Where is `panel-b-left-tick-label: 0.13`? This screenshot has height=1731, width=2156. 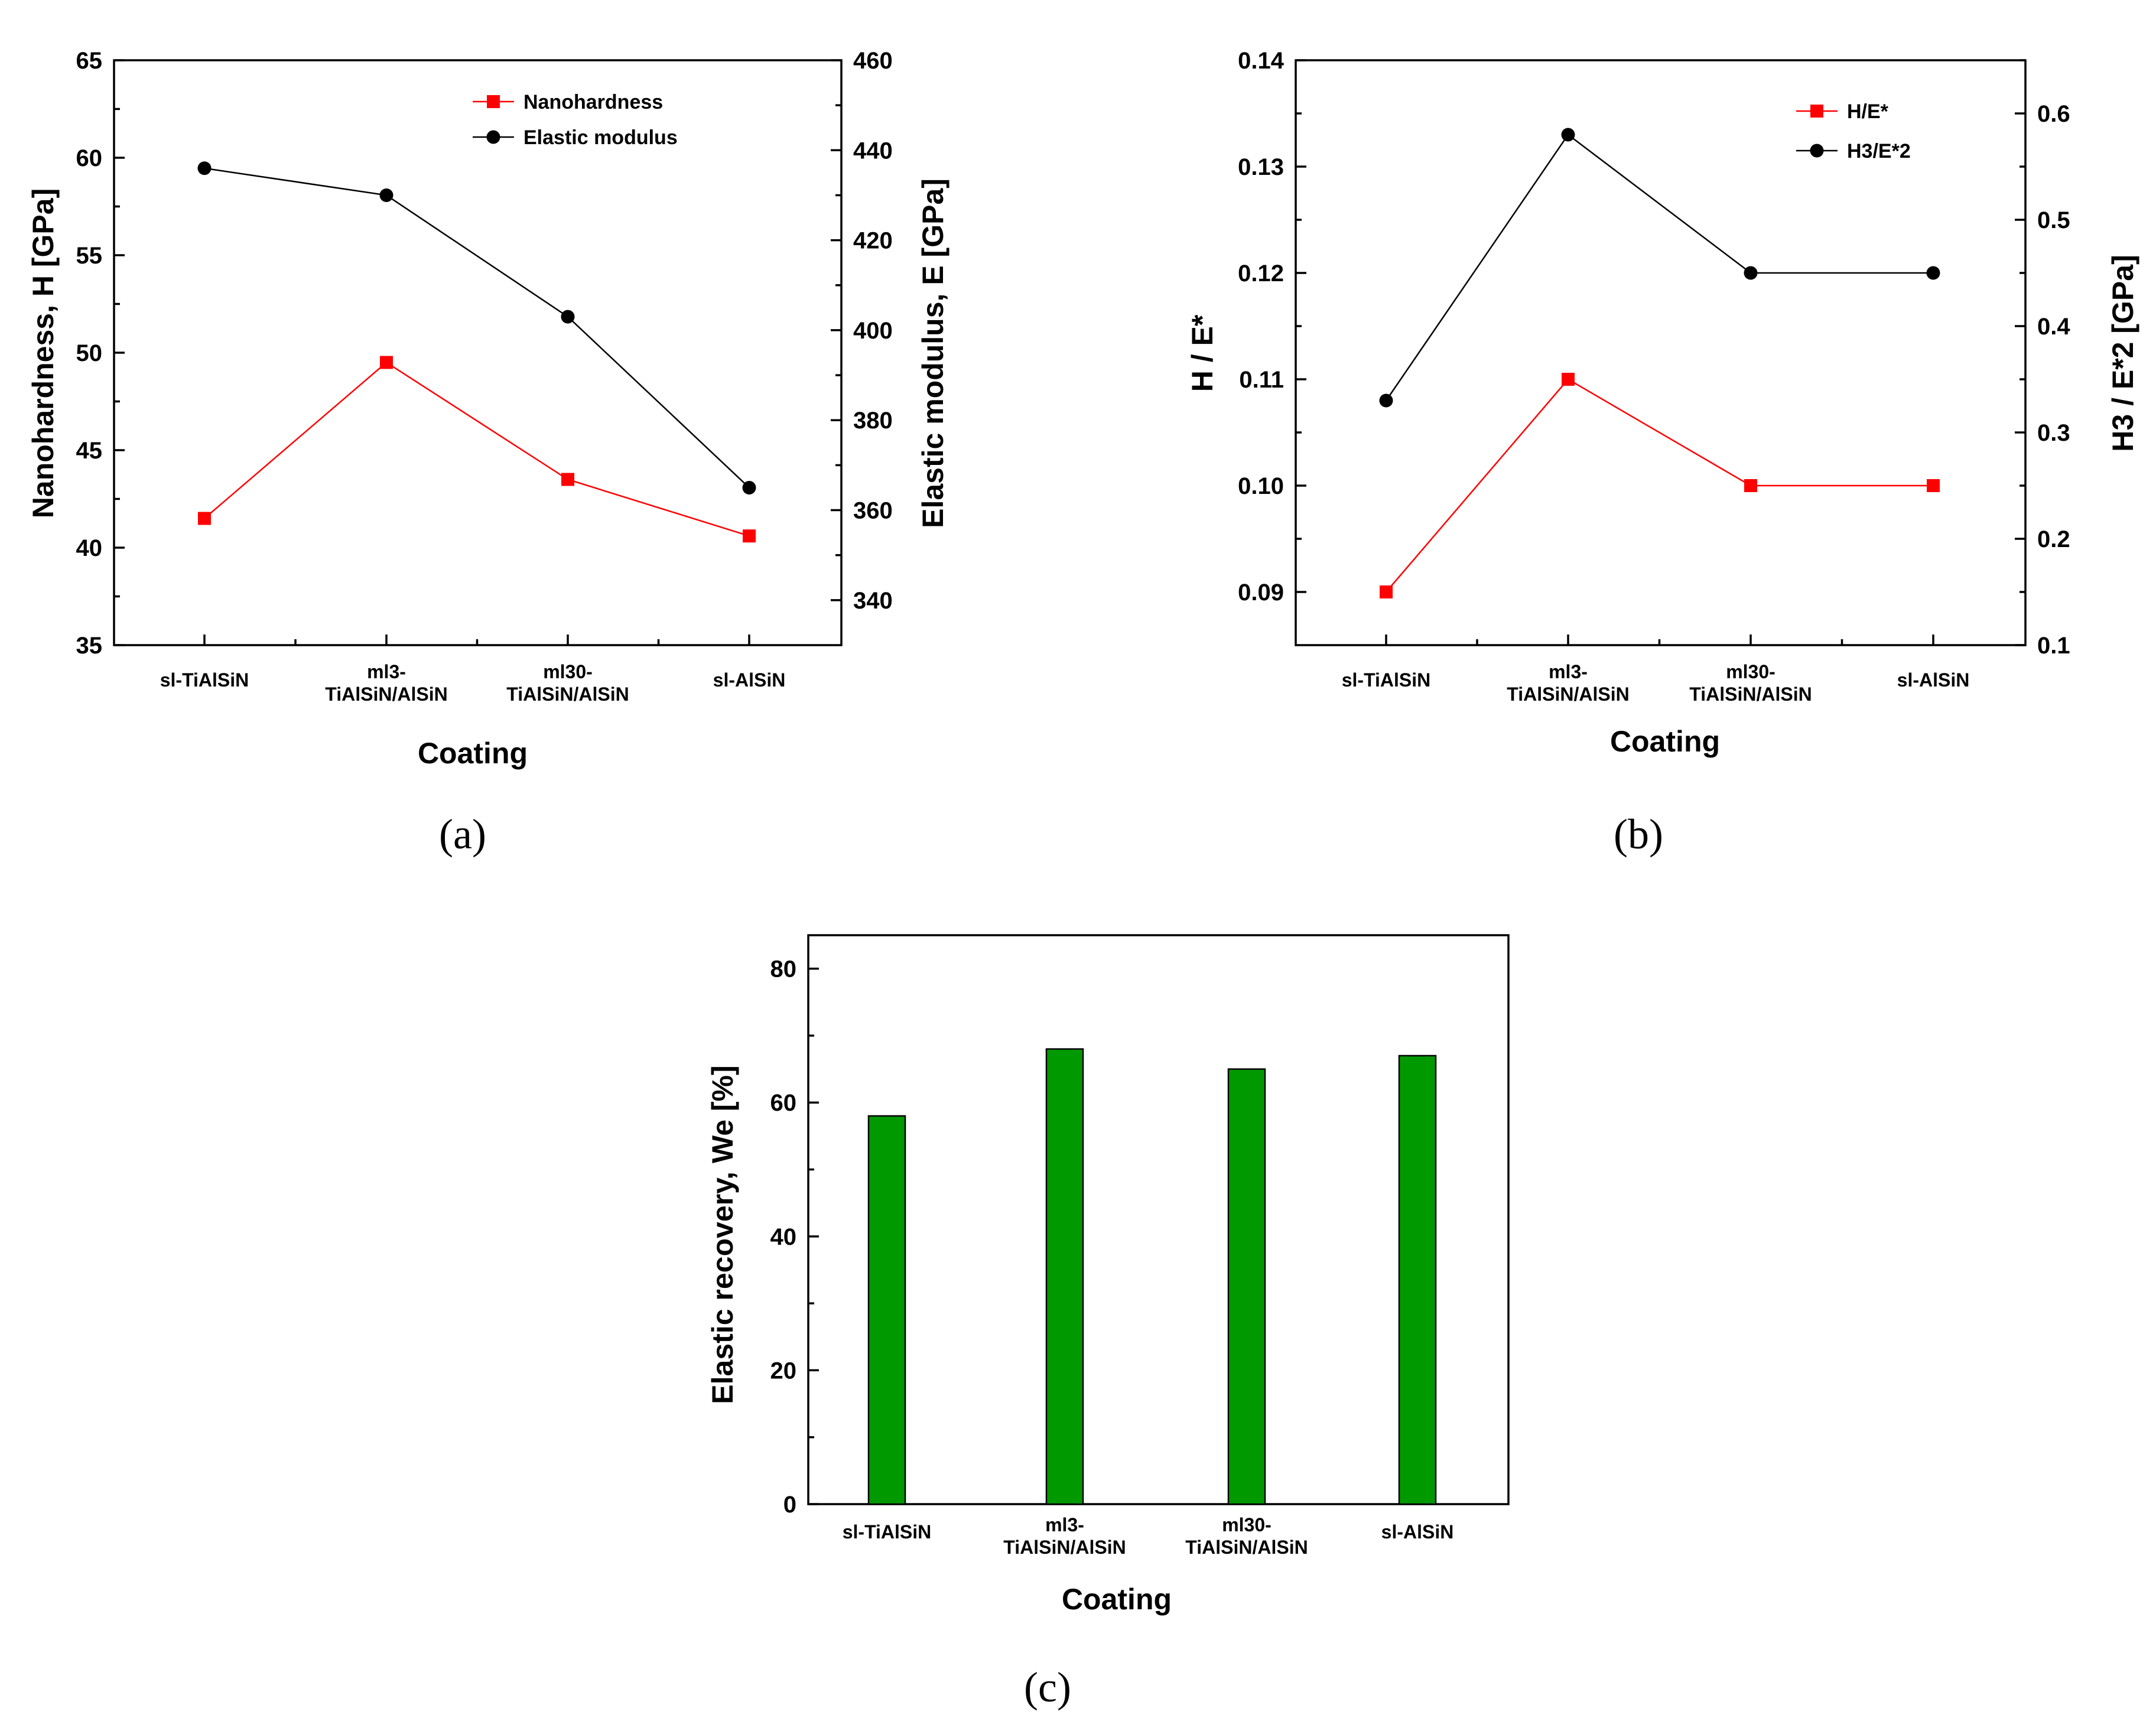 panel-b-left-tick-label: 0.13 is located at coordinates (1261, 167).